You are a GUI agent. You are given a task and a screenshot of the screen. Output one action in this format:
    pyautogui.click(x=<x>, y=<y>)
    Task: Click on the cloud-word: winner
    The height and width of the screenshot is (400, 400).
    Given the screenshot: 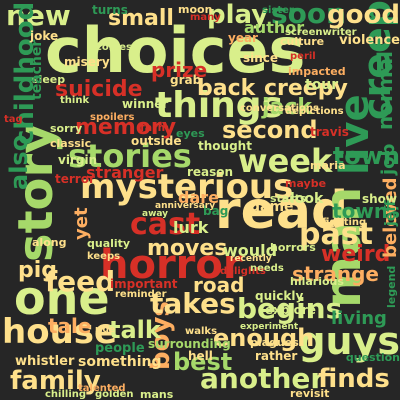 What is the action you would take?
    pyautogui.click(x=145, y=104)
    